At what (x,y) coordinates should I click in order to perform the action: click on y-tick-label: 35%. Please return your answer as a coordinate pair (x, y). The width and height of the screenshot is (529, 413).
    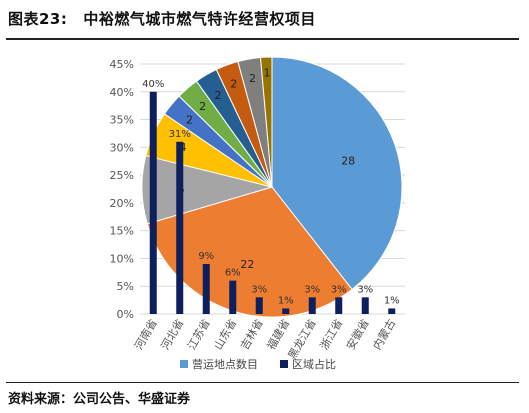
    Looking at the image, I should click on (122, 120).